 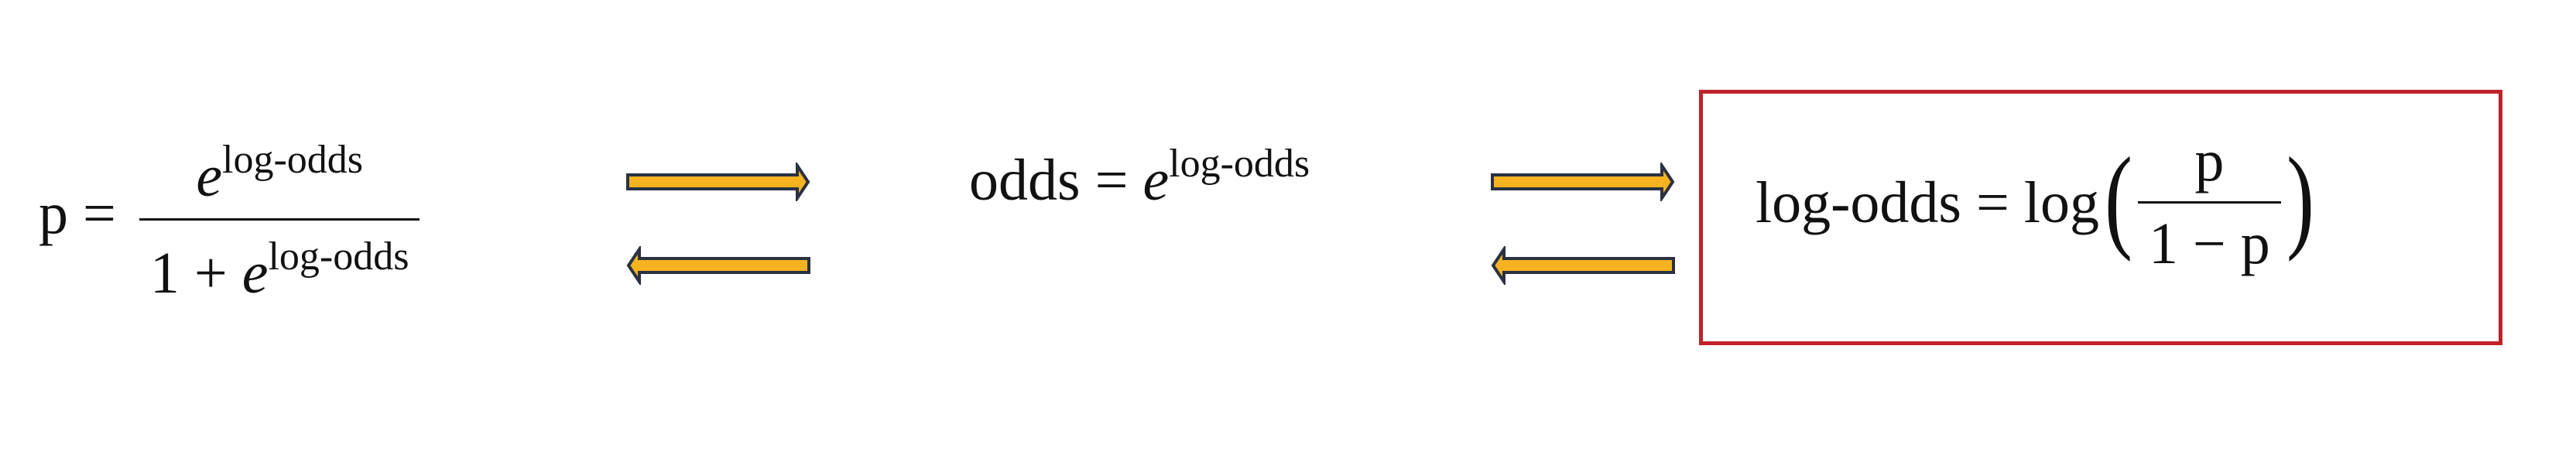 I want to click on probability-fraction: elog-odds 1 + elog-odds, so click(x=279, y=213).